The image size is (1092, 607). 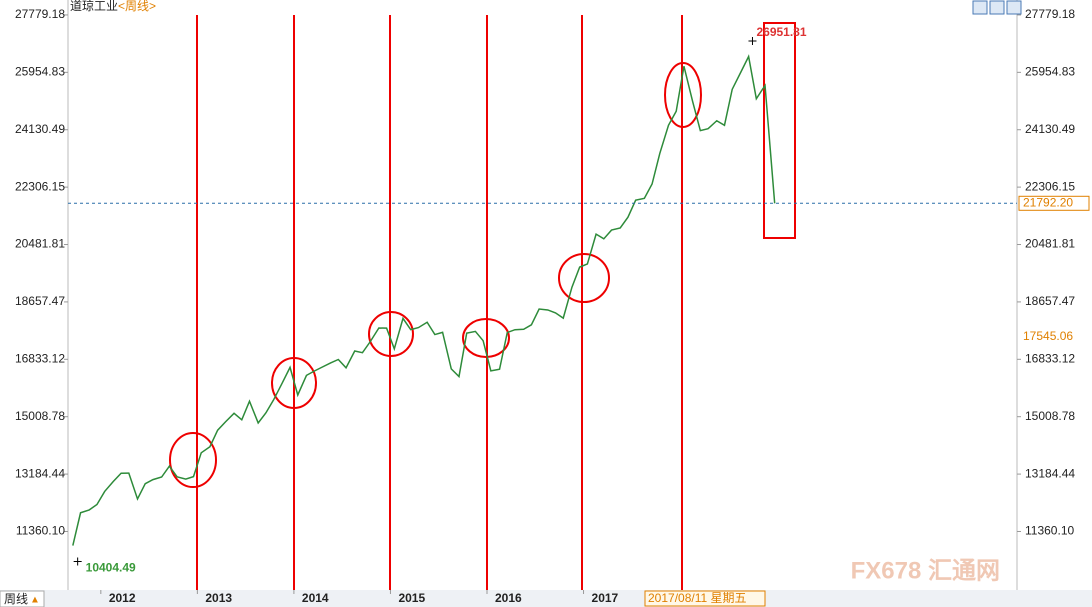 What do you see at coordinates (111, 568) in the screenshot?
I see `low-label: 10404.49` at bounding box center [111, 568].